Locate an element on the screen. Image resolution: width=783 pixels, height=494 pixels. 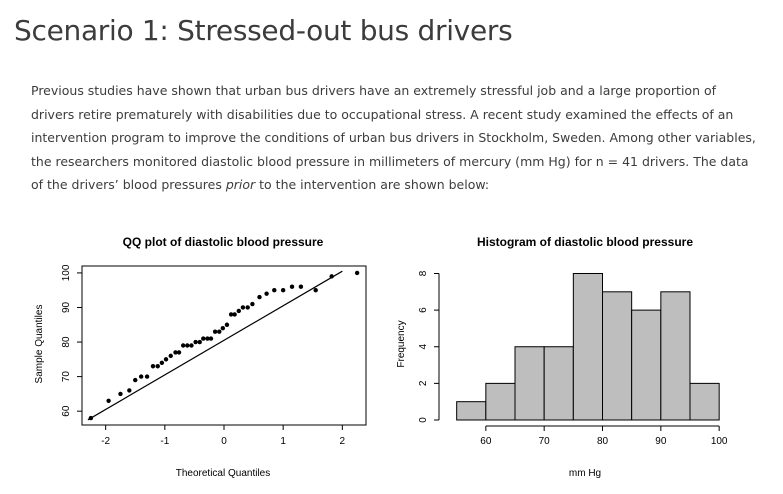
qq-y-tick-label: 90 is located at coordinates (66, 307).